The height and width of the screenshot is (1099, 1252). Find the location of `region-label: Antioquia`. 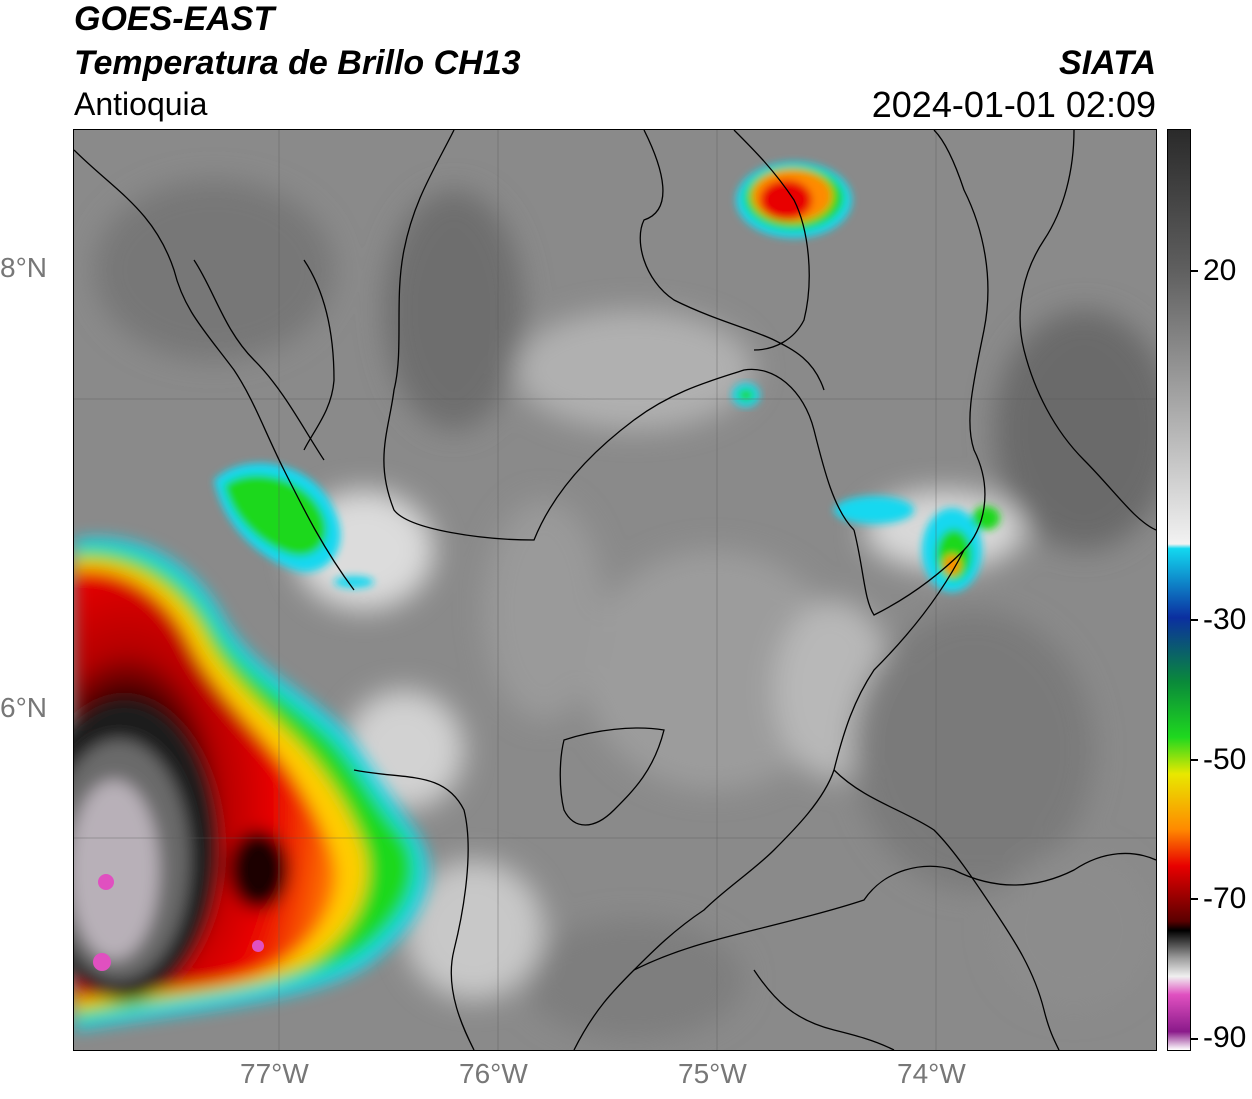

region-label: Antioquia is located at coordinates (141, 104).